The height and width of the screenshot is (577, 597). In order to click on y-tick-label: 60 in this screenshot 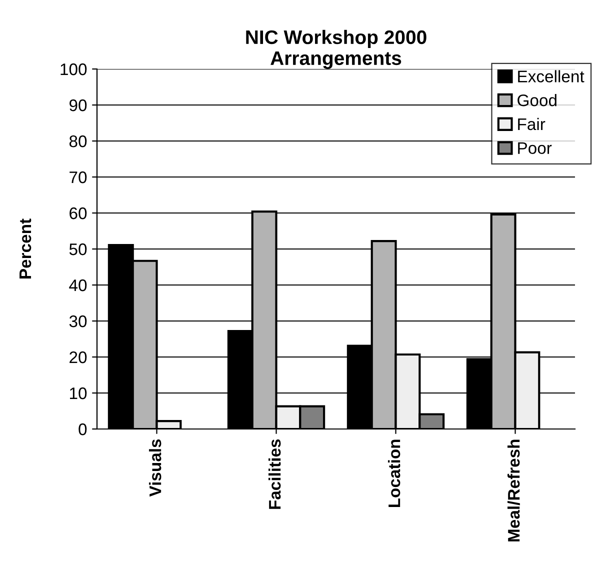, I will do `click(78, 213)`.